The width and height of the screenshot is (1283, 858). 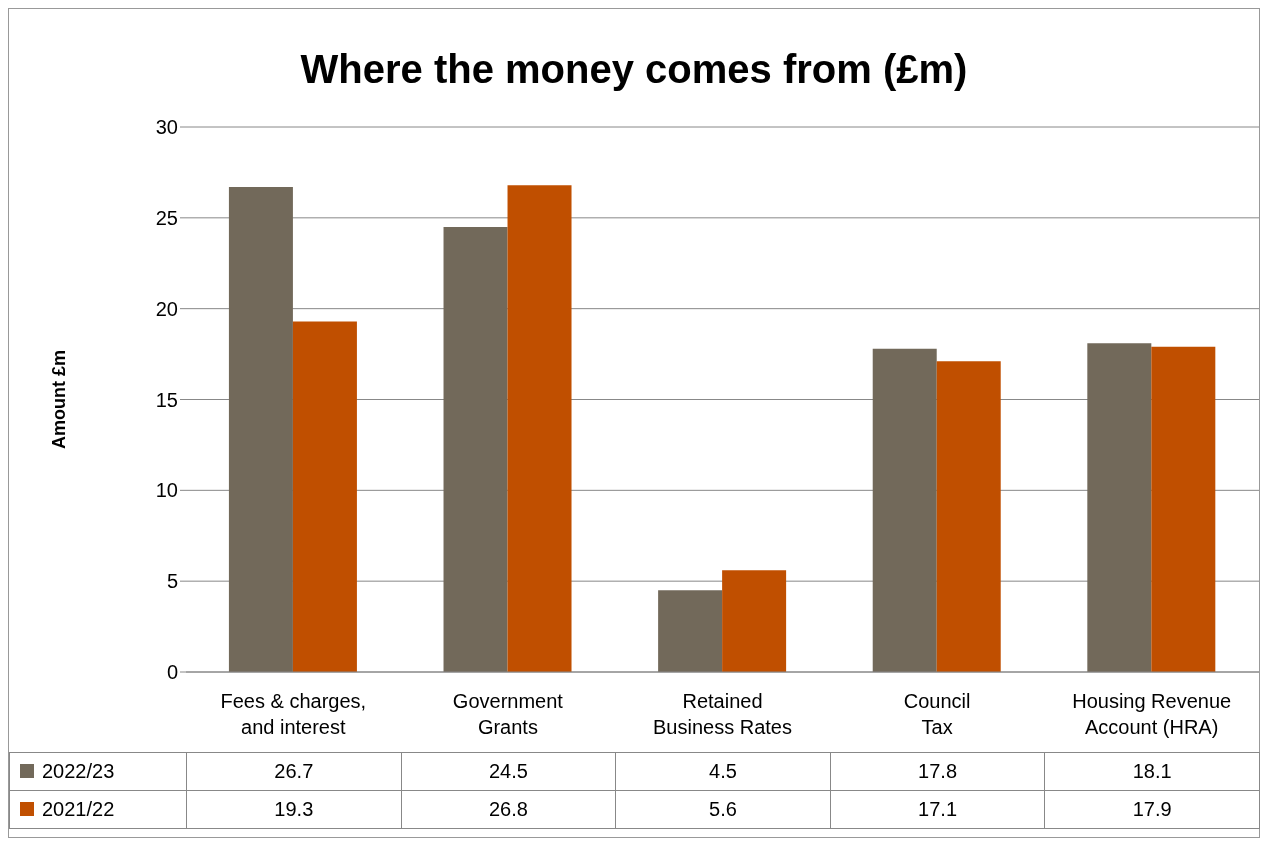 What do you see at coordinates (508, 771) in the screenshot?
I see `data-label: 24.5` at bounding box center [508, 771].